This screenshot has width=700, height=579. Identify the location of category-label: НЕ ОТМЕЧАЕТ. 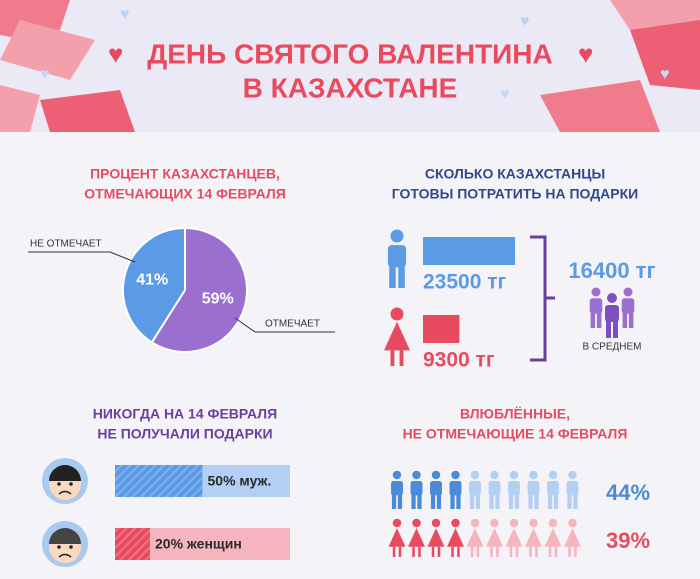
(66, 244).